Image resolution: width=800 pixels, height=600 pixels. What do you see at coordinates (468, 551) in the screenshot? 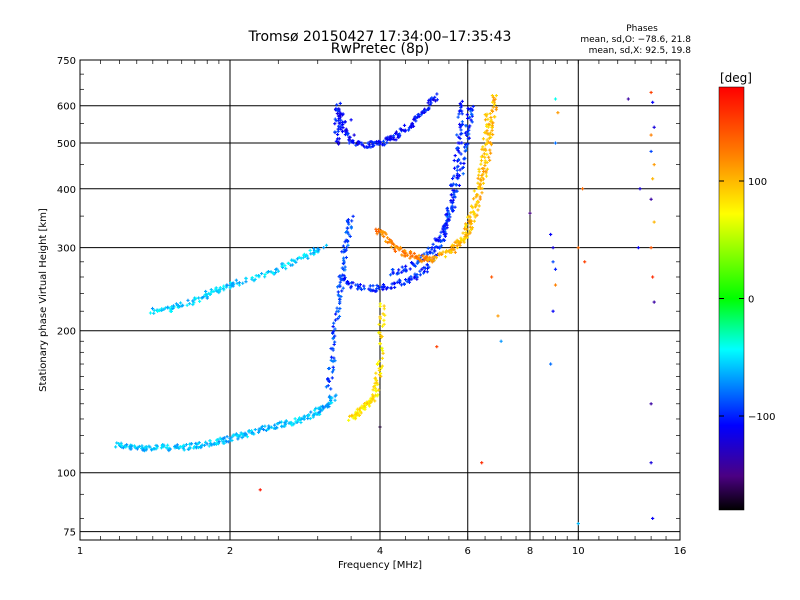
I see `x-tick-label: 6` at bounding box center [468, 551].